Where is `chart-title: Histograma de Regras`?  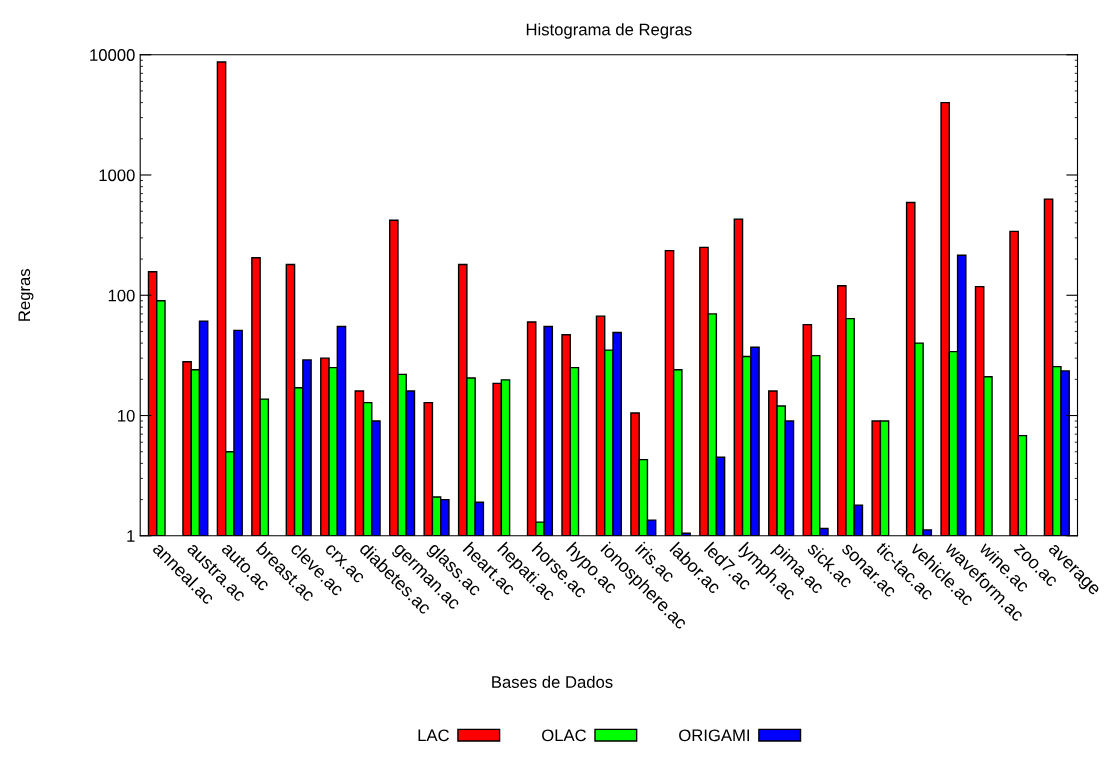 chart-title: Histograma de Regras is located at coordinates (609, 31).